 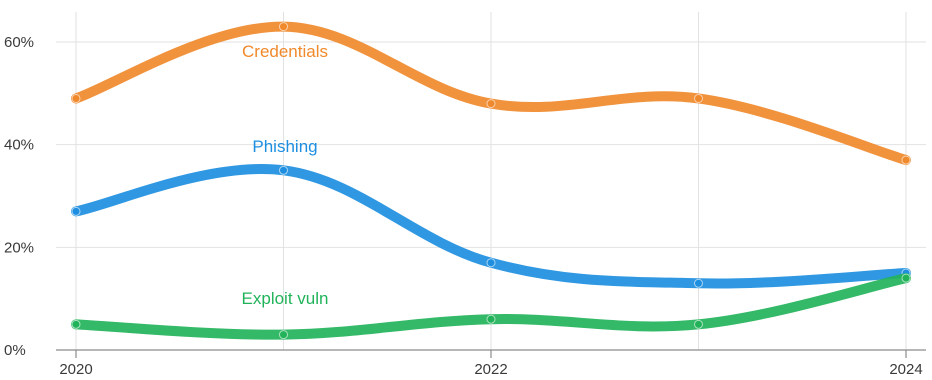 I want to click on y-tick-label: 60%, so click(x=19, y=42).